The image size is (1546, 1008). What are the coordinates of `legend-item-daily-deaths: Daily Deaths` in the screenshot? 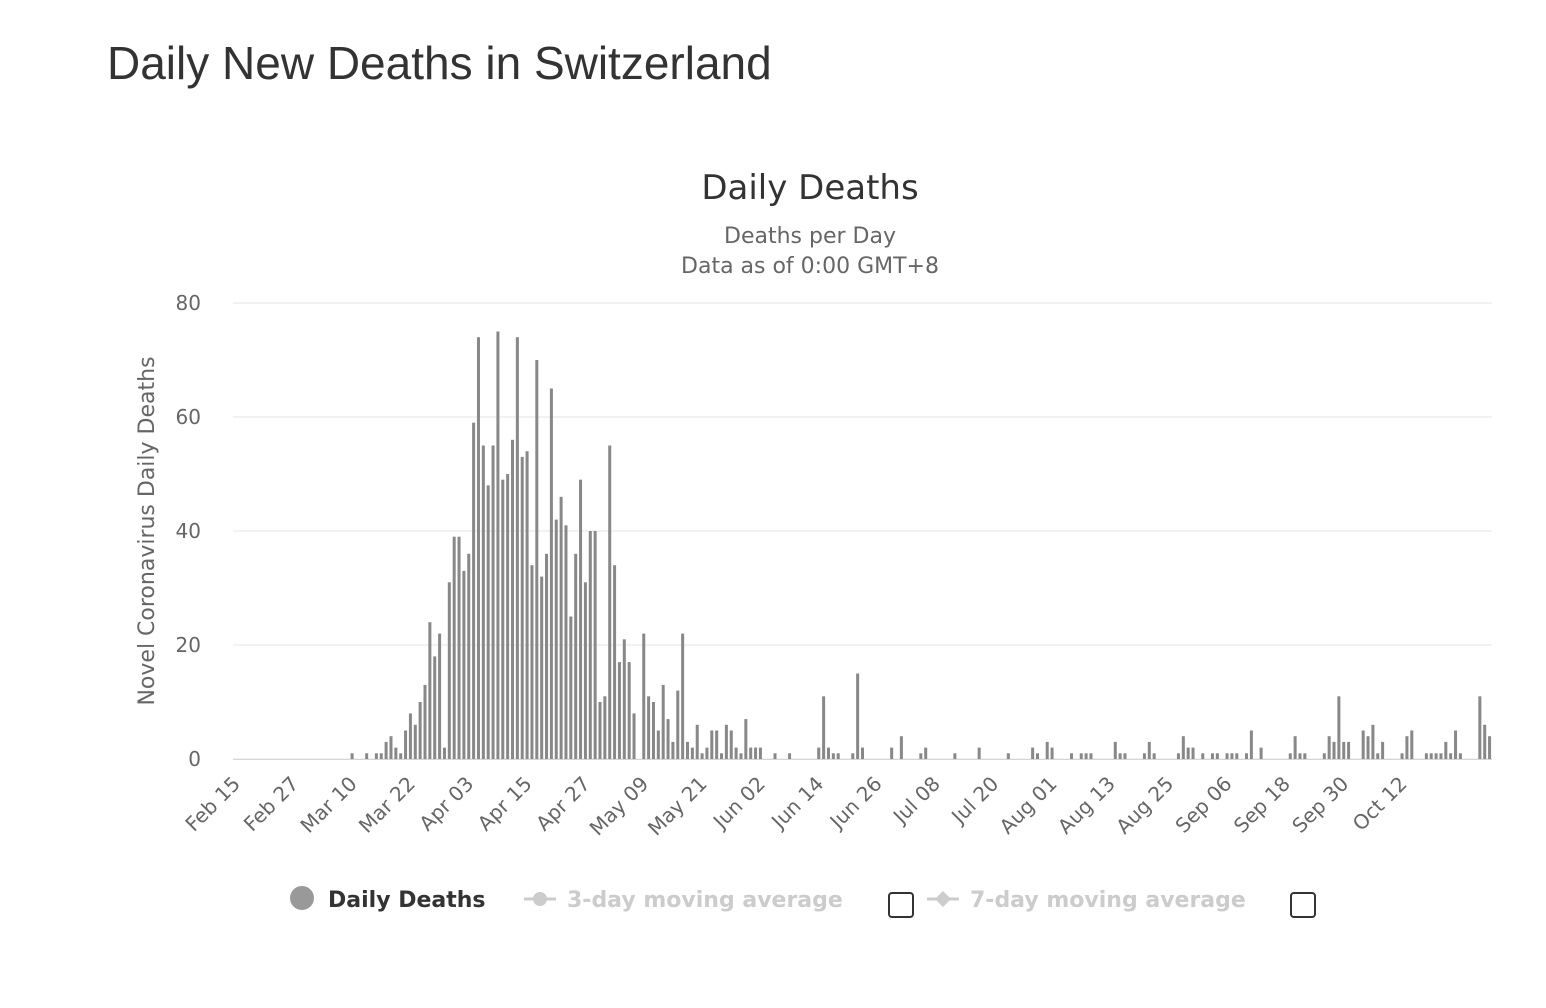 It's located at (388, 899).